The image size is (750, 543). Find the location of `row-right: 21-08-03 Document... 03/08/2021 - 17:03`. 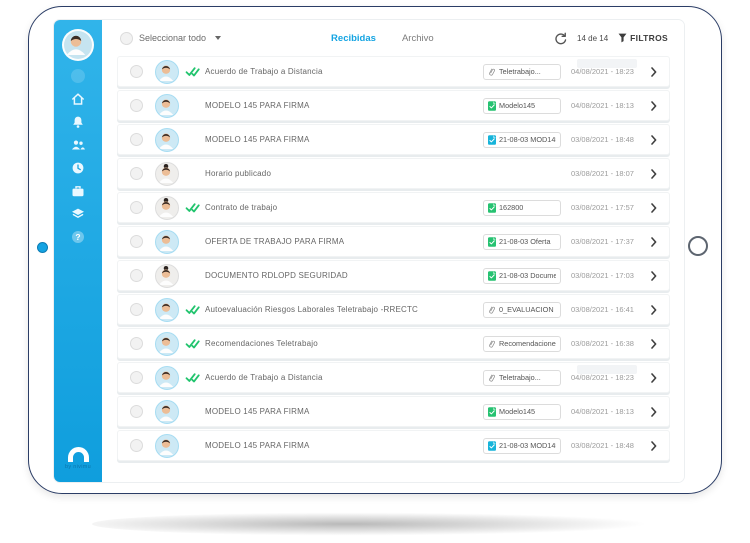

row-right: 21-08-03 Document... 03/08/2021 - 17:03 is located at coordinates (572, 275).